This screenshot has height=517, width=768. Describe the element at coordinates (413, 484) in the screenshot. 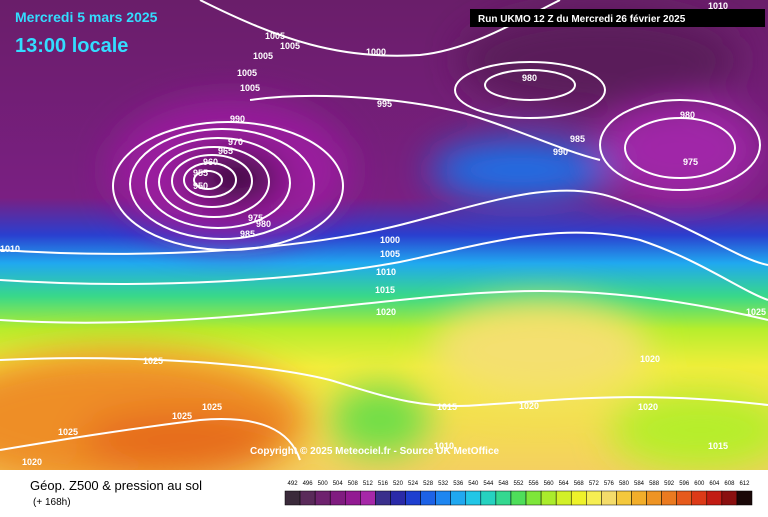

I see `scale-label: 524` at that location.